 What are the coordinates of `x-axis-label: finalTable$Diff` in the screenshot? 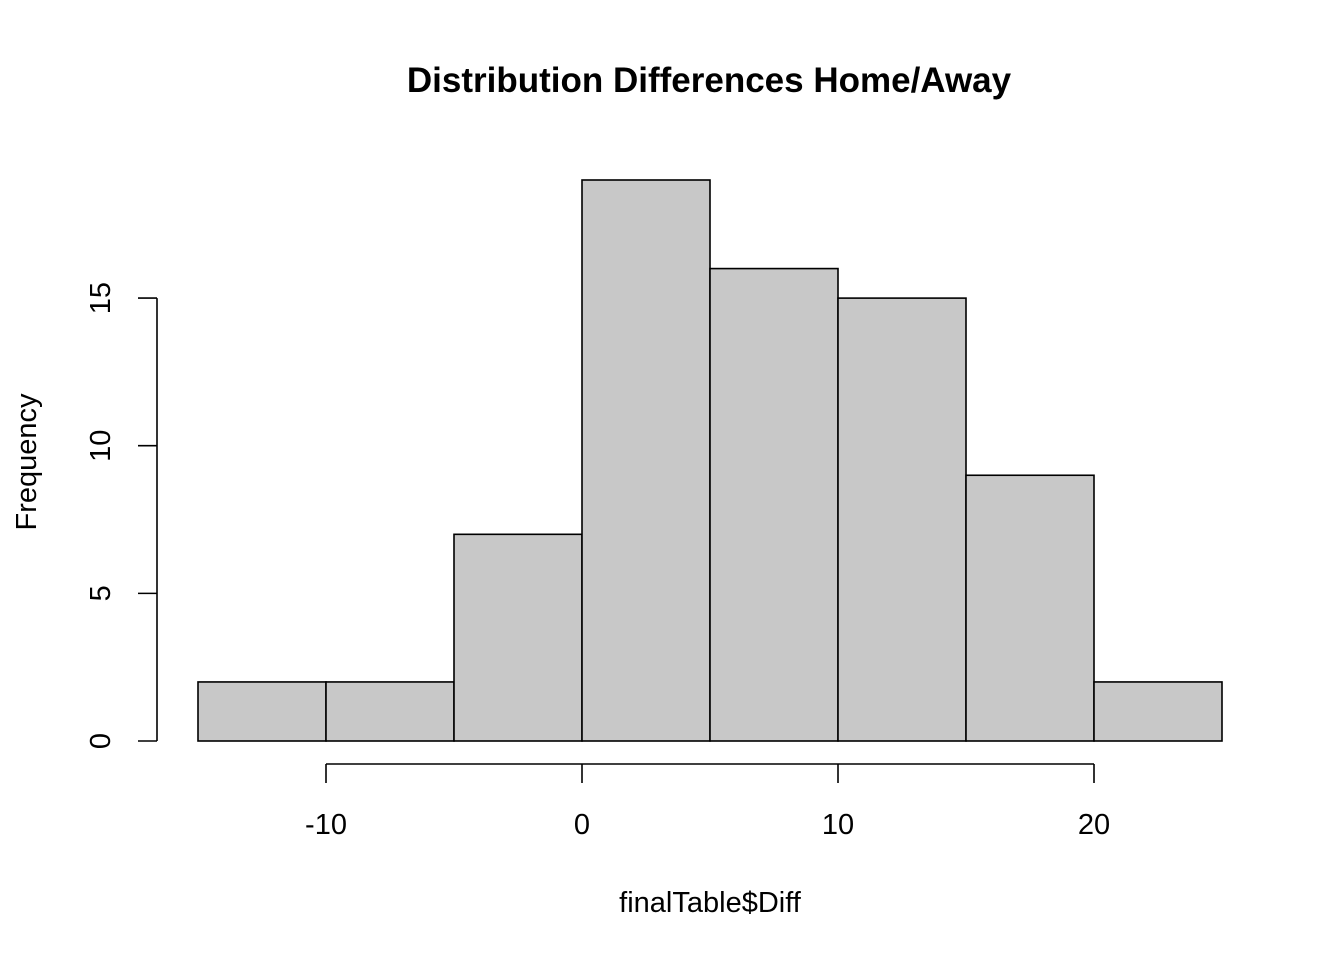 It's located at (710, 903).